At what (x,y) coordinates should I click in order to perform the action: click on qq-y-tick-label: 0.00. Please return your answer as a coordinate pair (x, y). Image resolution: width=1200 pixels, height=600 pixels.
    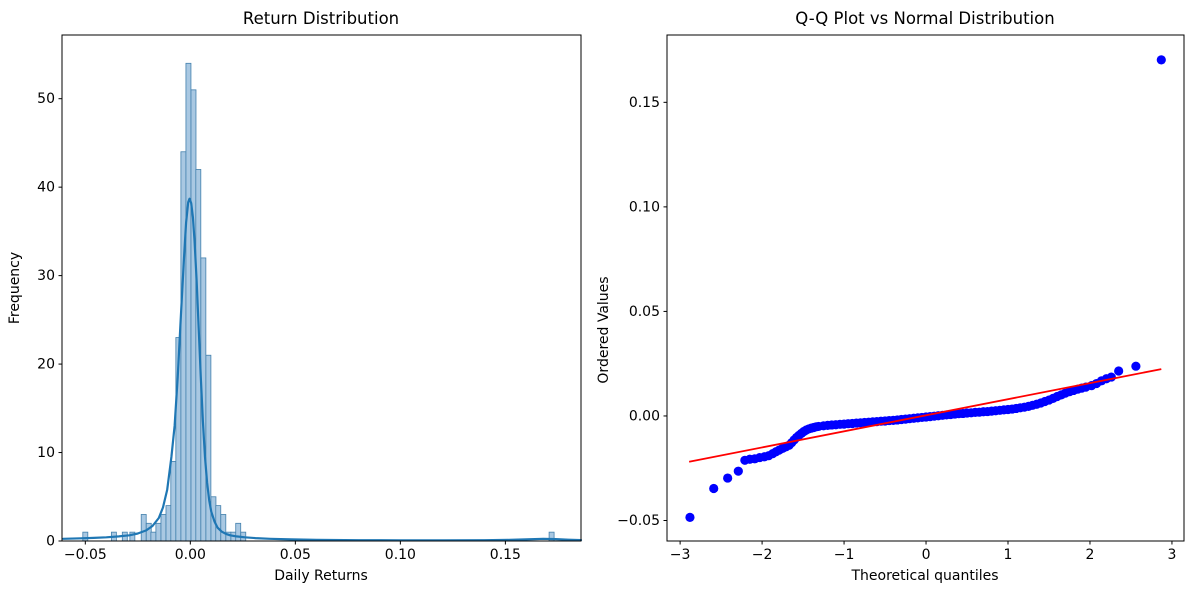
    Looking at the image, I should click on (644, 416).